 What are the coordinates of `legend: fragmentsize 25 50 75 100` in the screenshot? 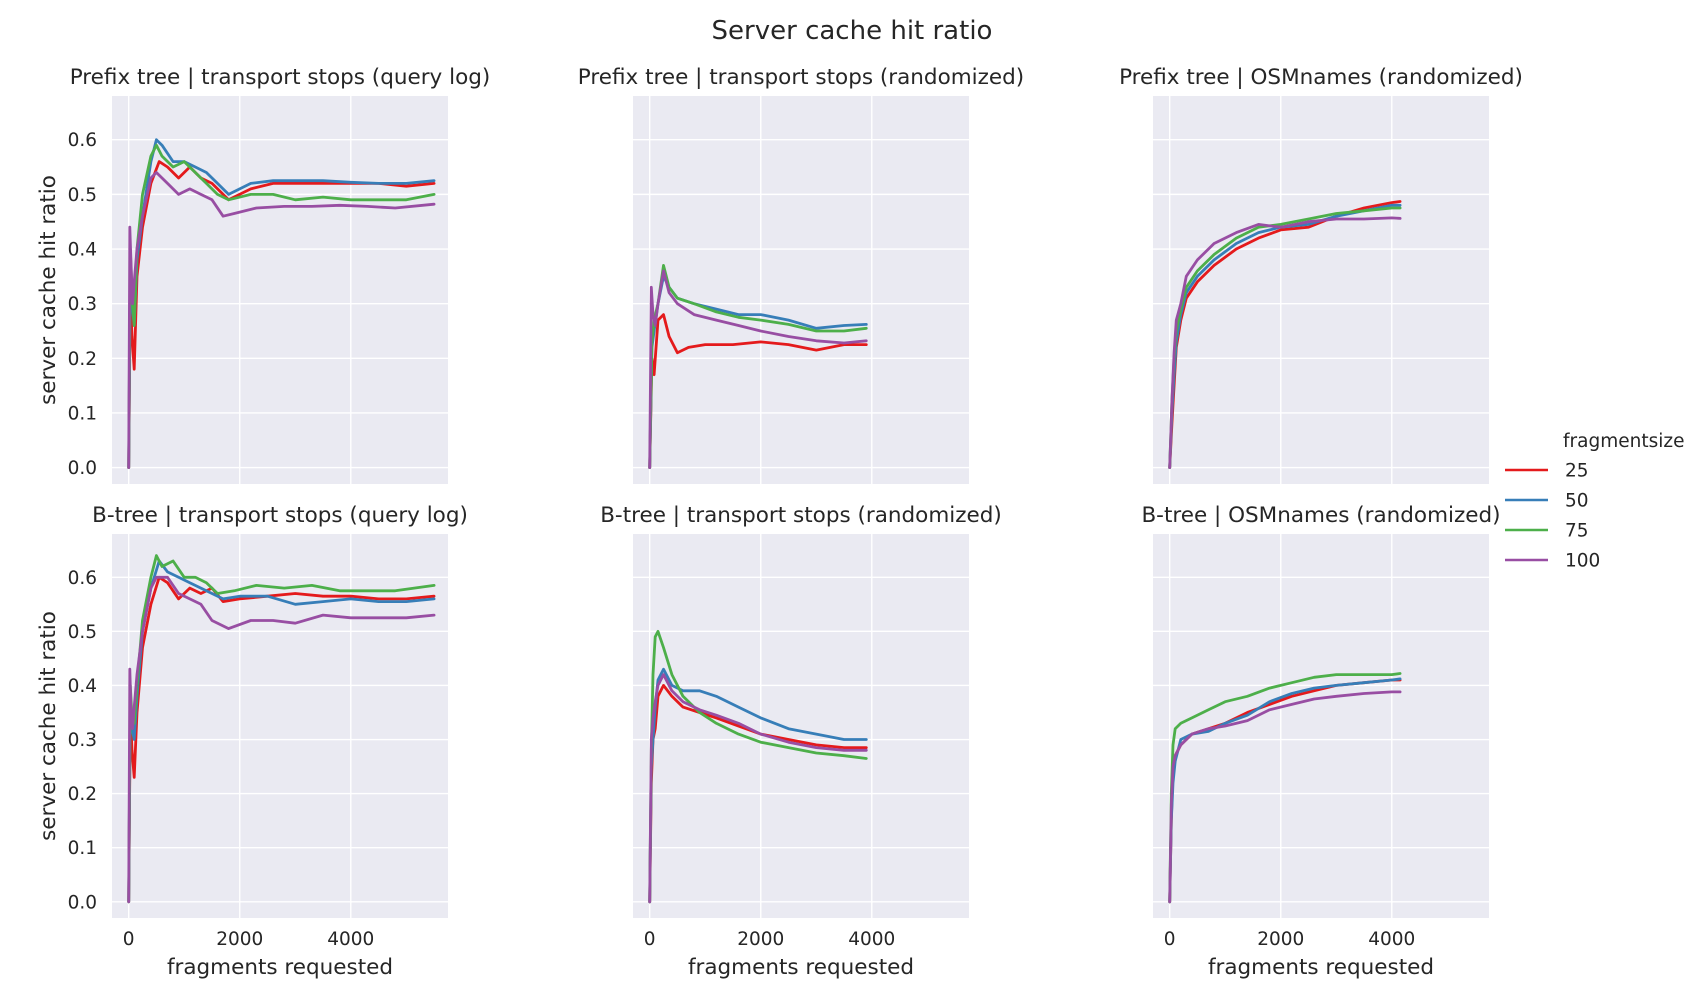 It's located at (1594, 501).